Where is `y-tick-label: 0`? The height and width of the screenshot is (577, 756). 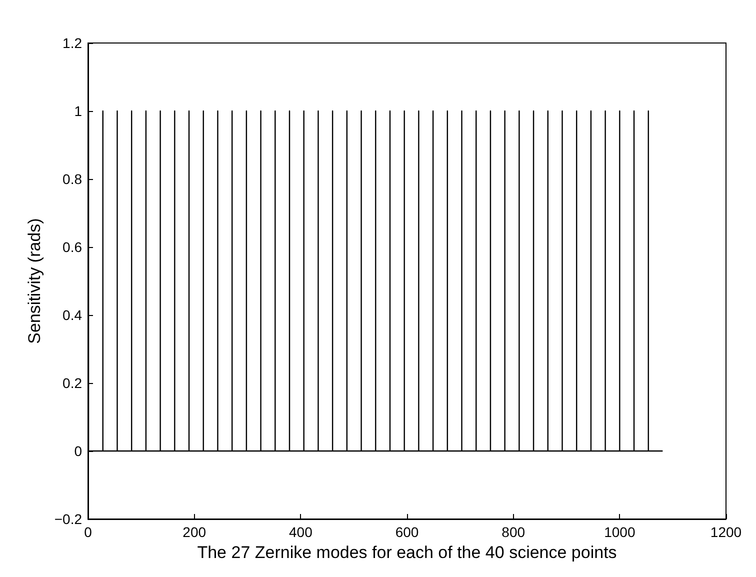 y-tick-label: 0 is located at coordinates (78, 451).